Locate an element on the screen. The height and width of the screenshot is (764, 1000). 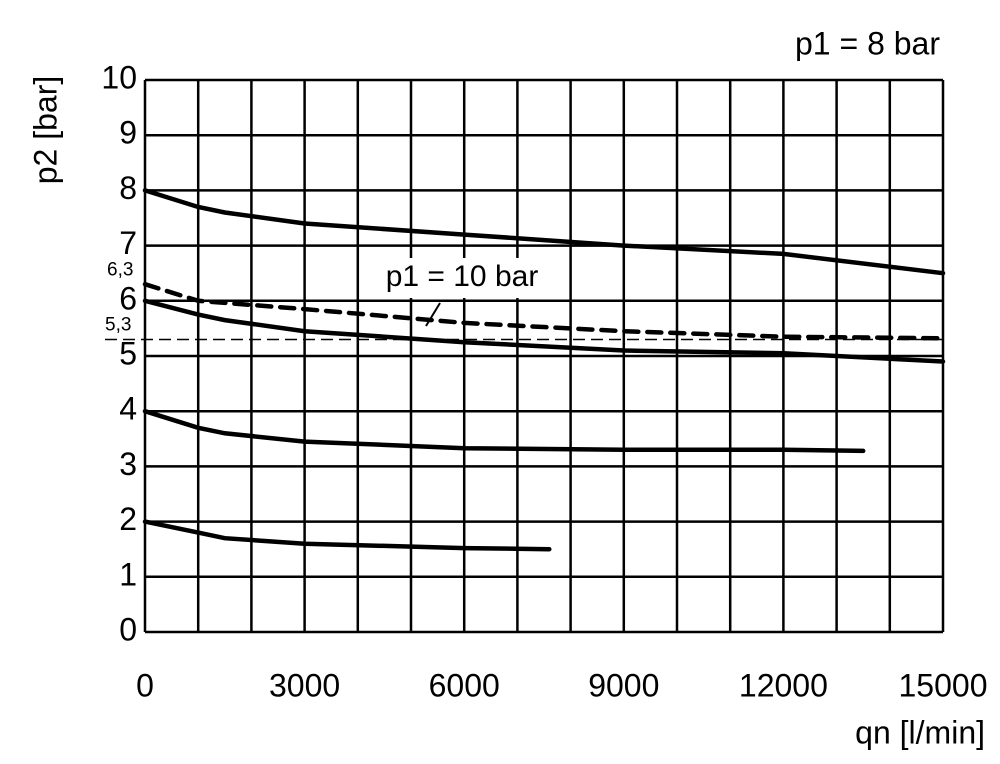
y-tick-label: 5 is located at coordinates (128, 353).